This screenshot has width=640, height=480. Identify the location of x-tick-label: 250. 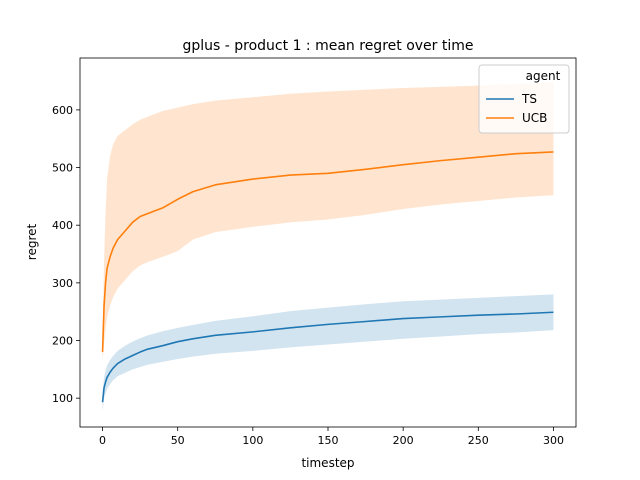
(478, 440).